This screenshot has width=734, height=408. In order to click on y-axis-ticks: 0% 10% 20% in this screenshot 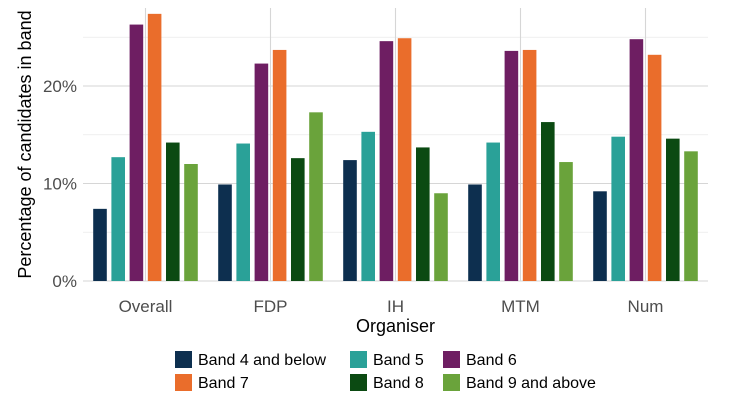, I will do `click(60, 184)`.